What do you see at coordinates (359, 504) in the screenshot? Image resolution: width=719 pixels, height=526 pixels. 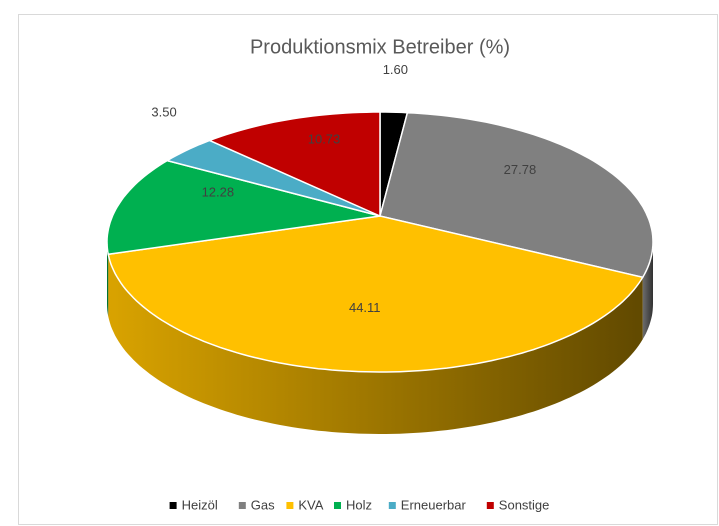 I see `legend-label: Holz` at bounding box center [359, 504].